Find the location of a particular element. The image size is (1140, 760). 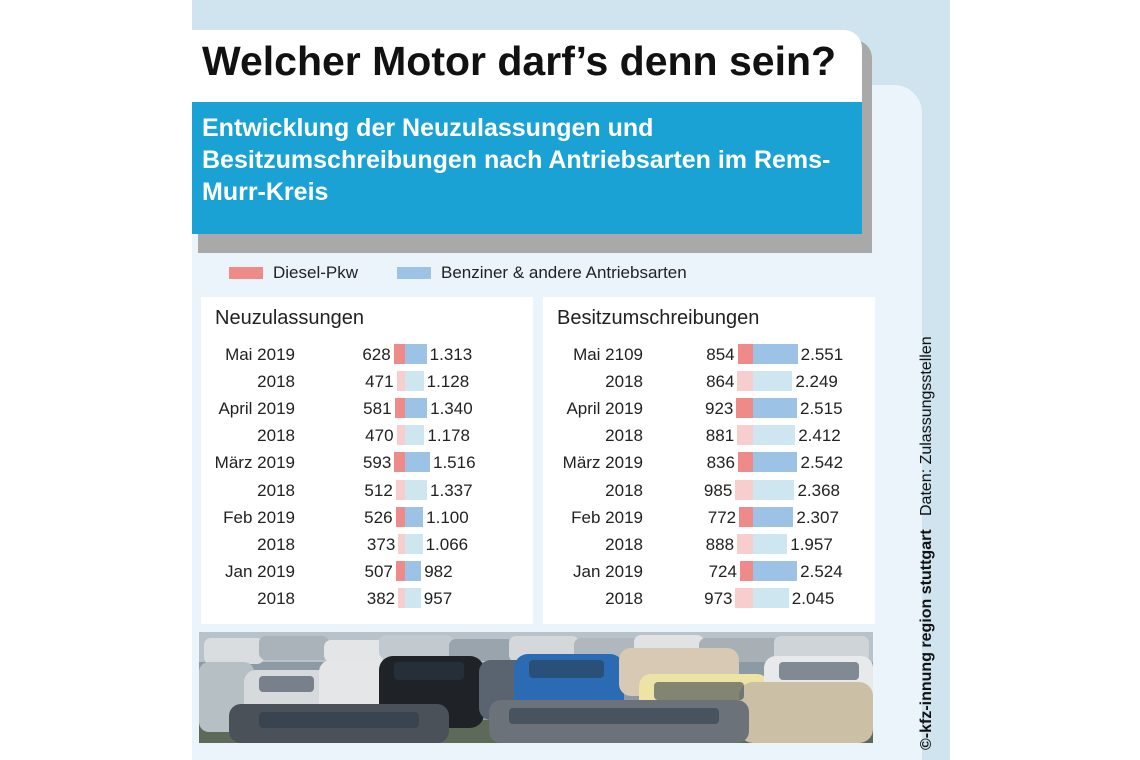

data-label-diesel: 985 is located at coordinates (718, 490).